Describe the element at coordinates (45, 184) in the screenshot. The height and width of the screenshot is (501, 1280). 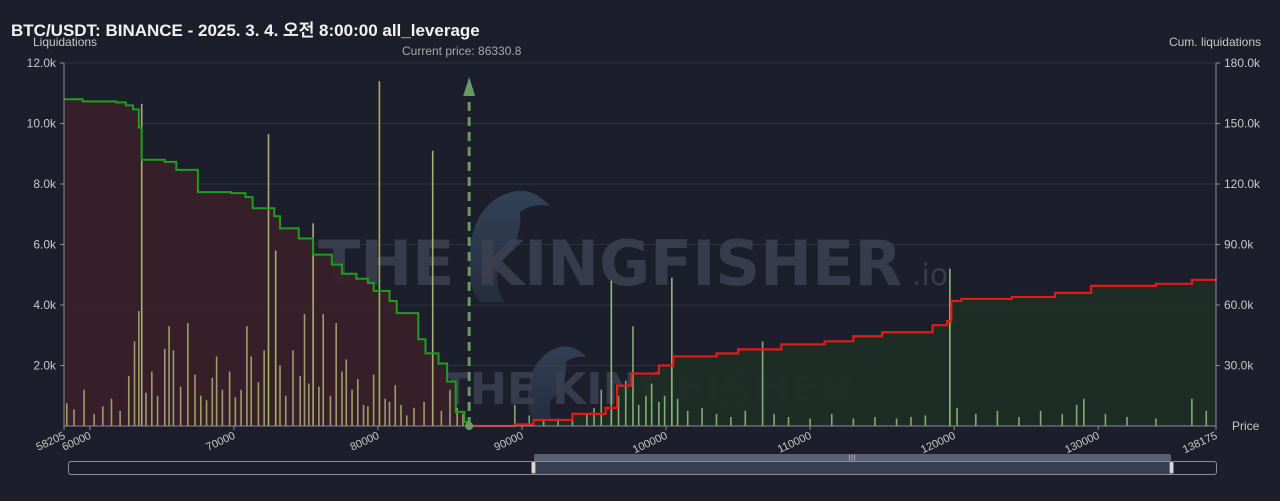
I see `y-tick-label: 8.0k` at that location.